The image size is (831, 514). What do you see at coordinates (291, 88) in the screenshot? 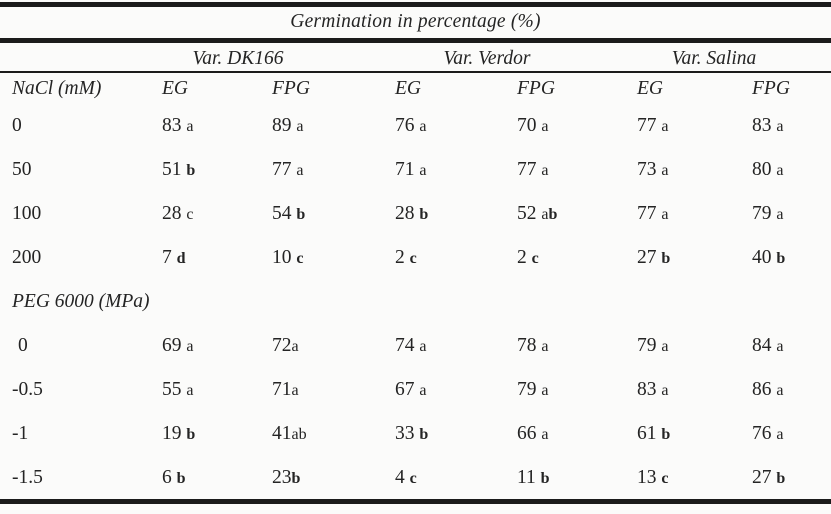
I see `col-header-fpg-dk166: FPG` at bounding box center [291, 88].